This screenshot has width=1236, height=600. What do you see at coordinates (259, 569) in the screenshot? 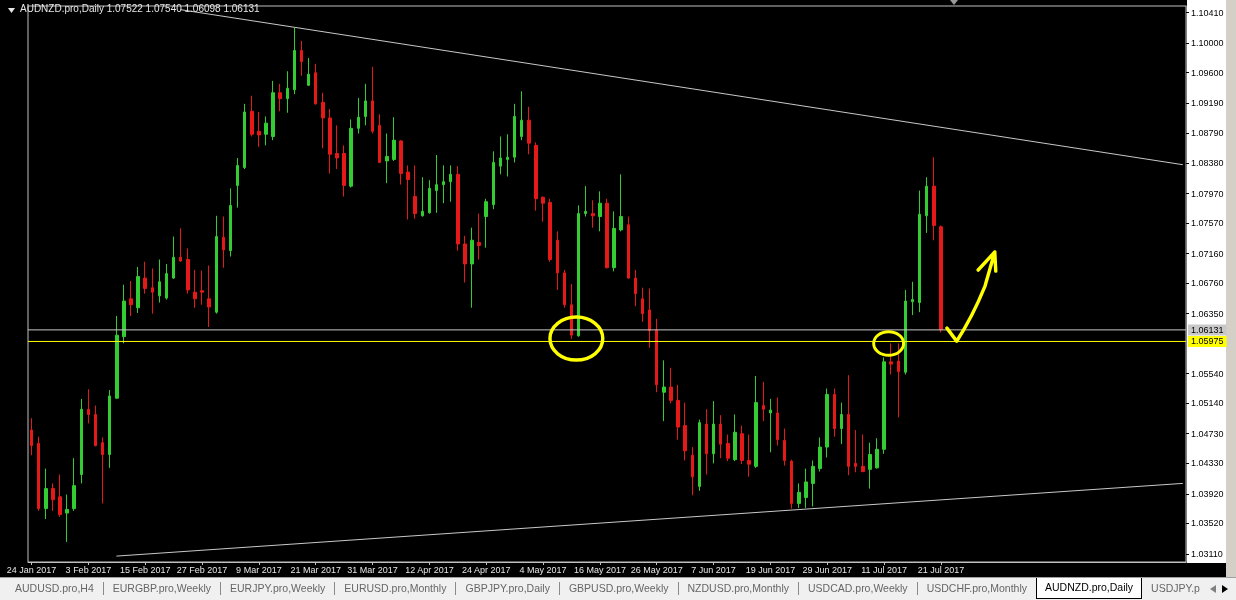
I see `x-tick-label: 9 Mar 2017` at bounding box center [259, 569].